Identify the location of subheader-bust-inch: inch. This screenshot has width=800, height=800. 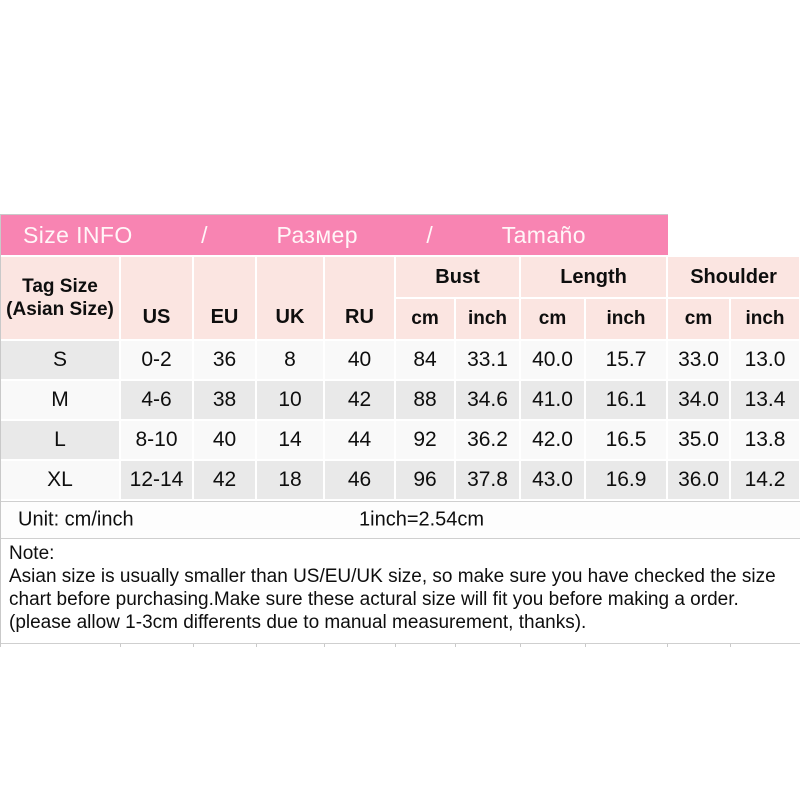
(489, 320).